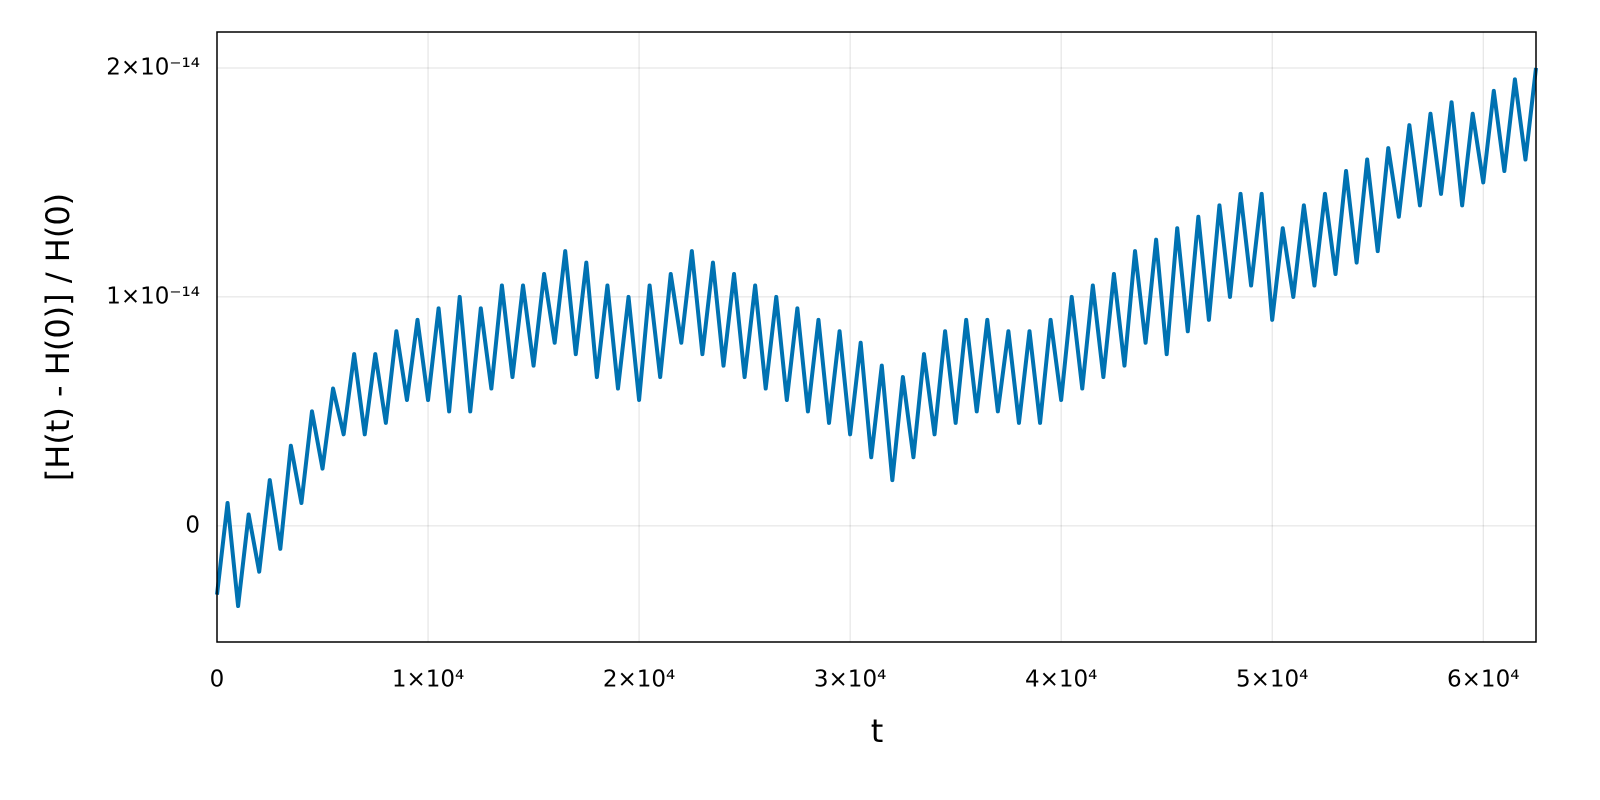  Describe the element at coordinates (850, 680) in the screenshot. I see `x-tick-label: 3×10⁴` at that location.